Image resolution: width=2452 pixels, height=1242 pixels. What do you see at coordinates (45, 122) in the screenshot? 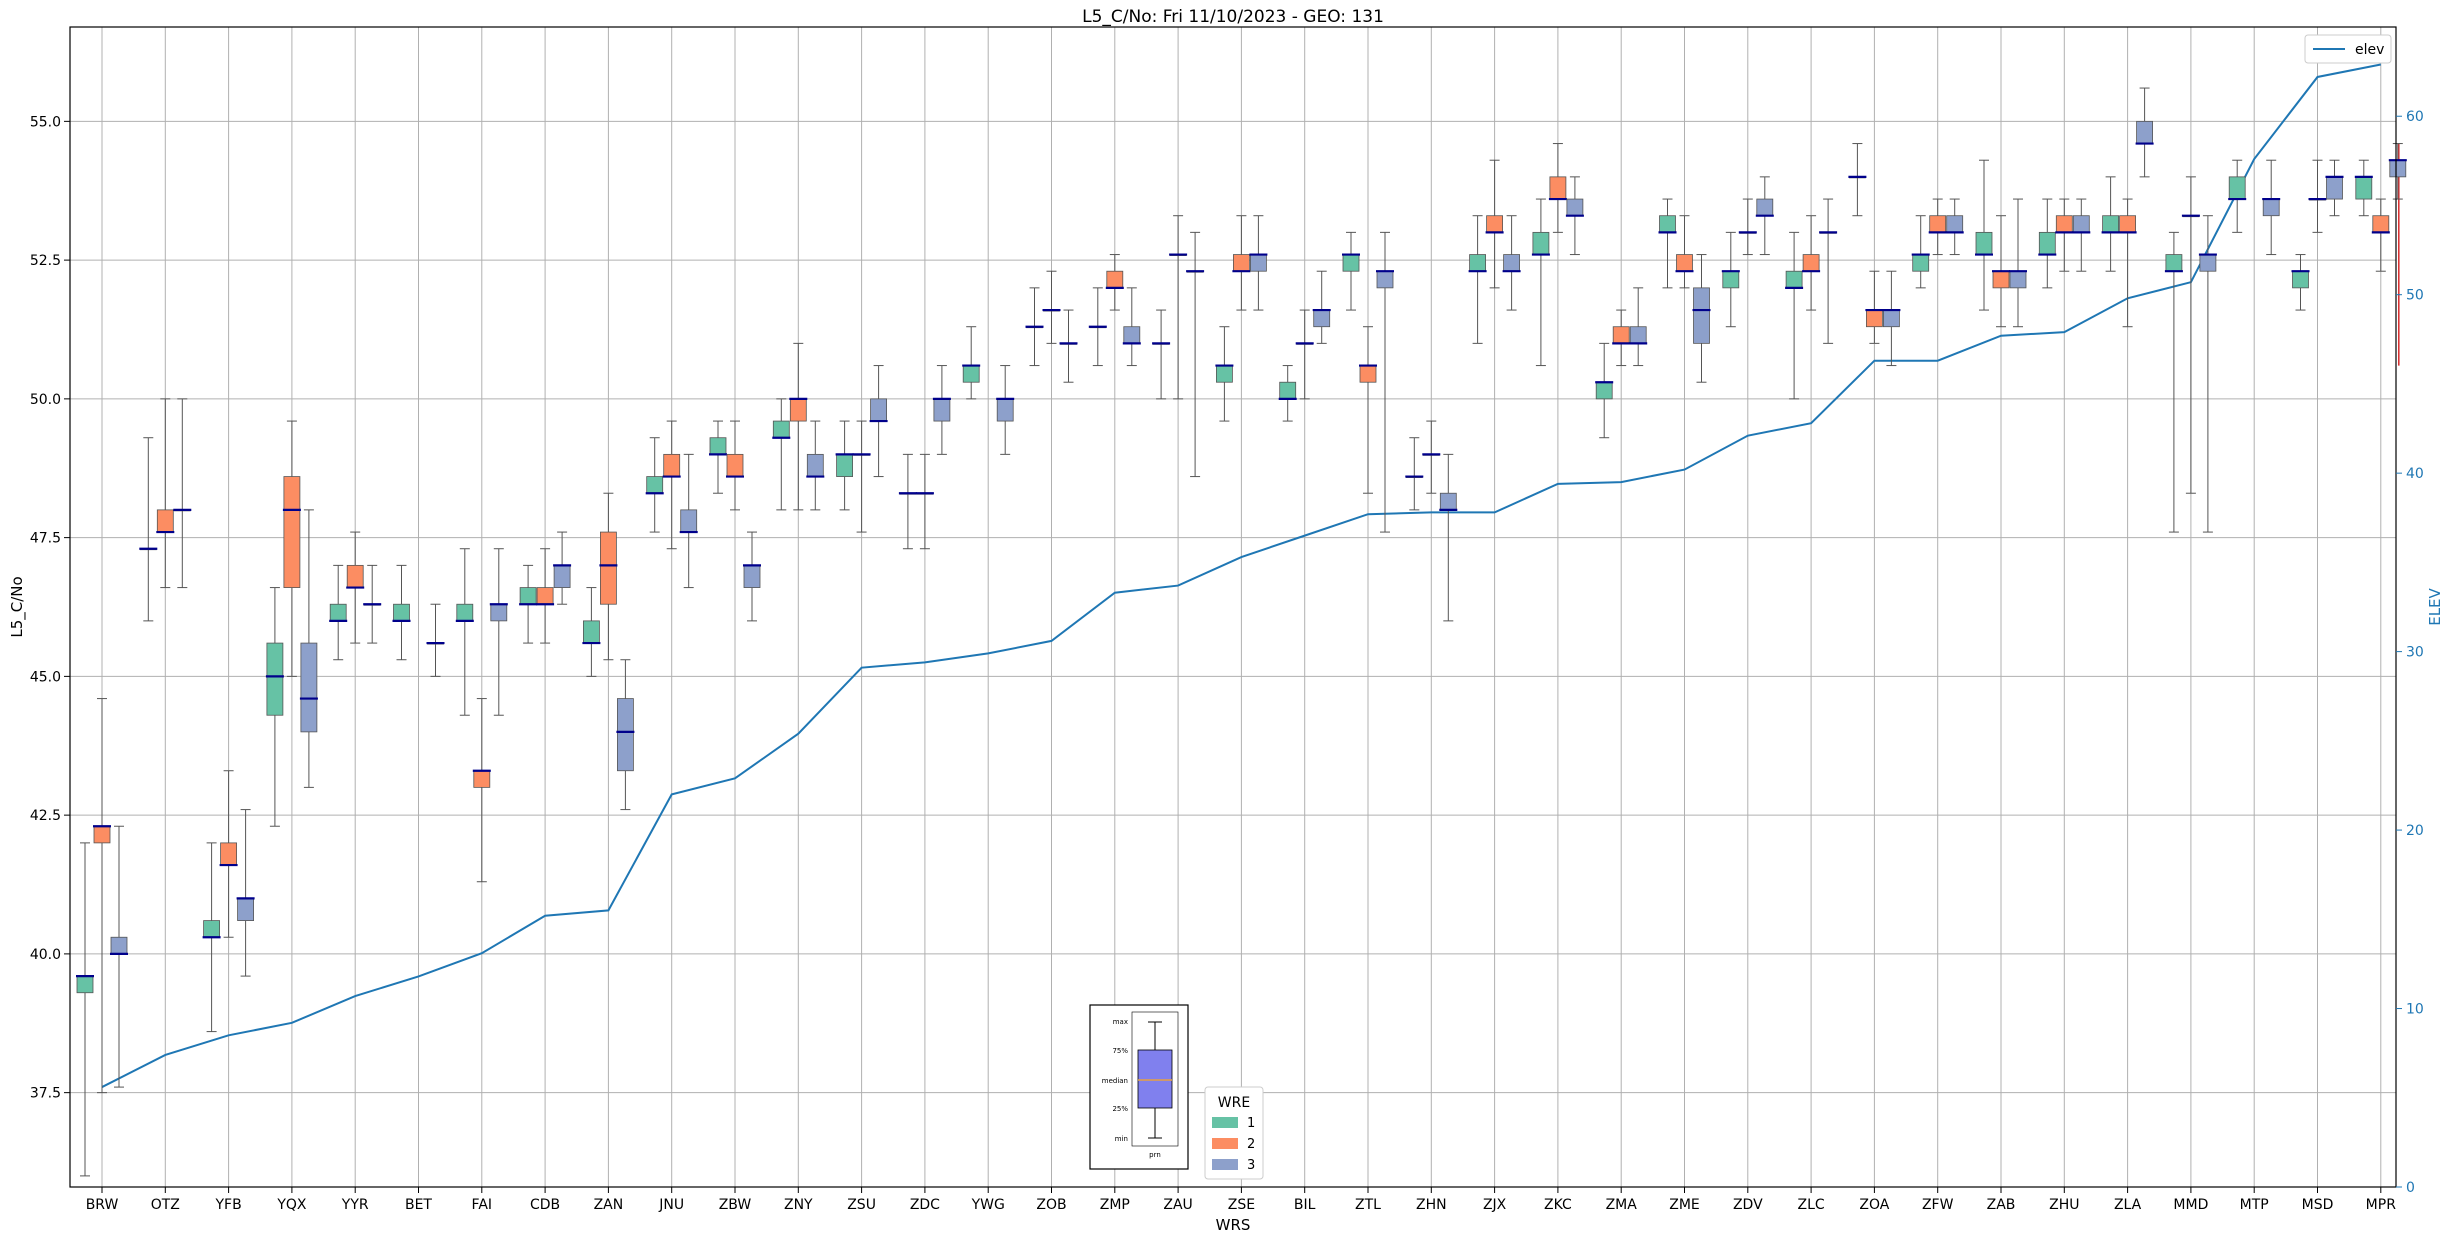
I see `y-tick-label: 55.0` at bounding box center [45, 122].